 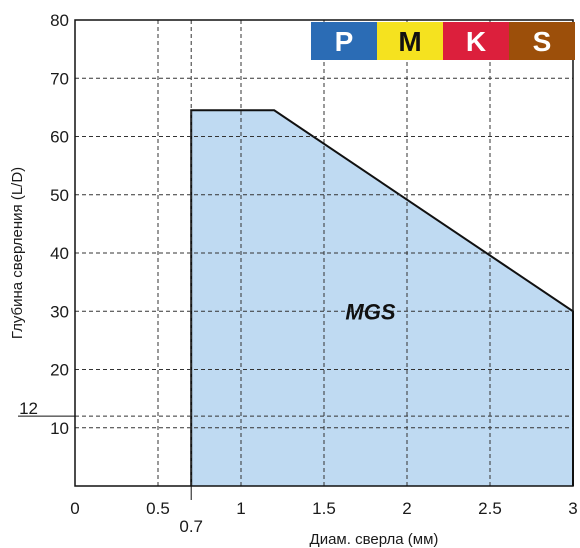 I want to click on series-label: MGS, so click(x=370, y=311).